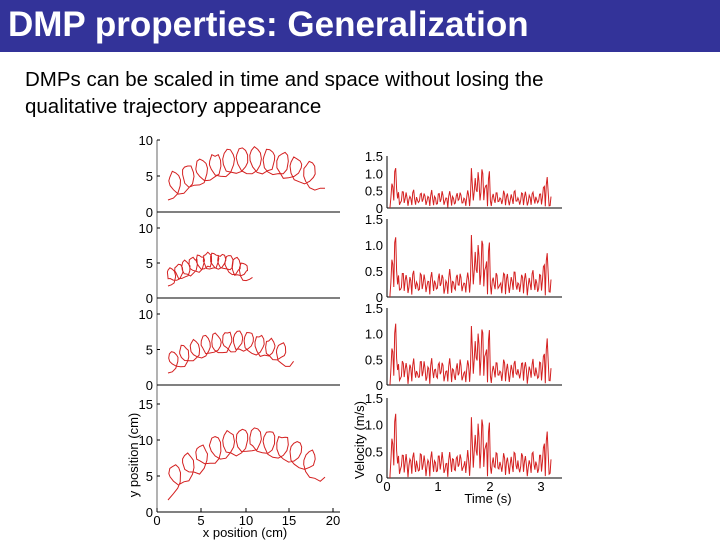 This screenshot has height=540, width=720. What do you see at coordinates (146, 404) in the screenshot?
I see `y-tick-label: 15` at bounding box center [146, 404].